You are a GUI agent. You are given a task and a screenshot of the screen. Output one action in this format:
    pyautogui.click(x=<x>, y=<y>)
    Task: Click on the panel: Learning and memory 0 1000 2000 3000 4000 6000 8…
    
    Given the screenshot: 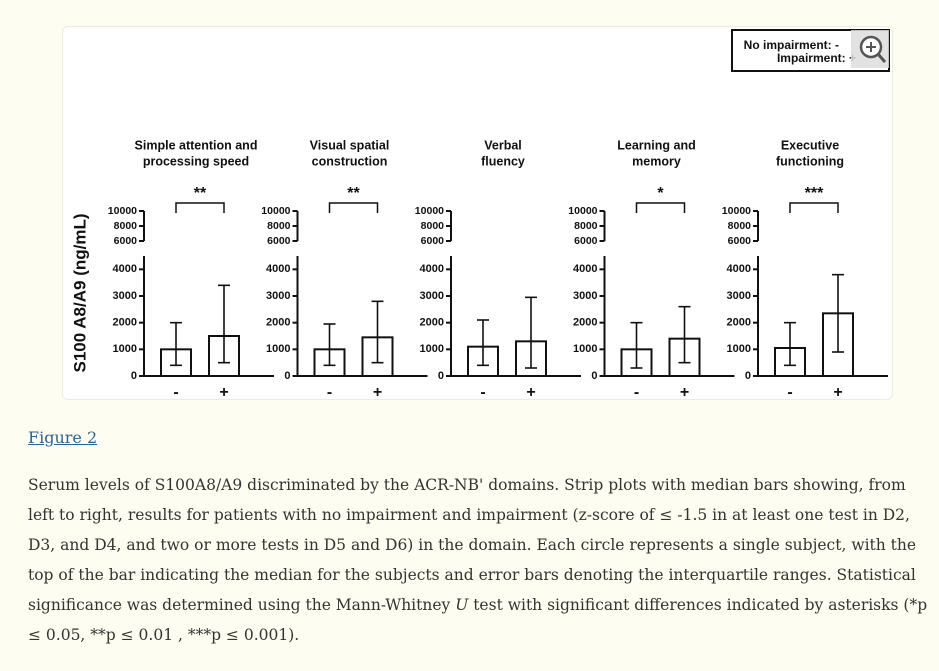 What is the action you would take?
    pyautogui.click(x=651, y=269)
    